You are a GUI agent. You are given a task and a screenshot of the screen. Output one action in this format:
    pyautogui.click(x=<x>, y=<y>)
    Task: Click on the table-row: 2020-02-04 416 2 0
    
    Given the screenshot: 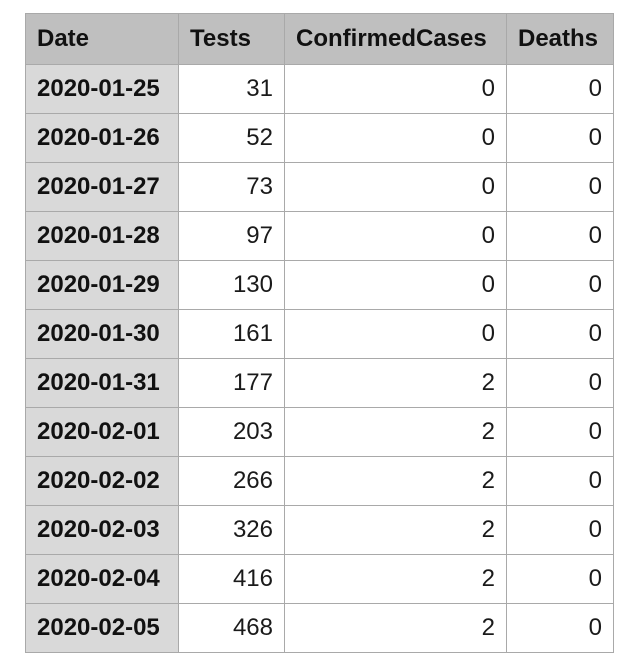 What is the action you would take?
    pyautogui.click(x=319, y=579)
    